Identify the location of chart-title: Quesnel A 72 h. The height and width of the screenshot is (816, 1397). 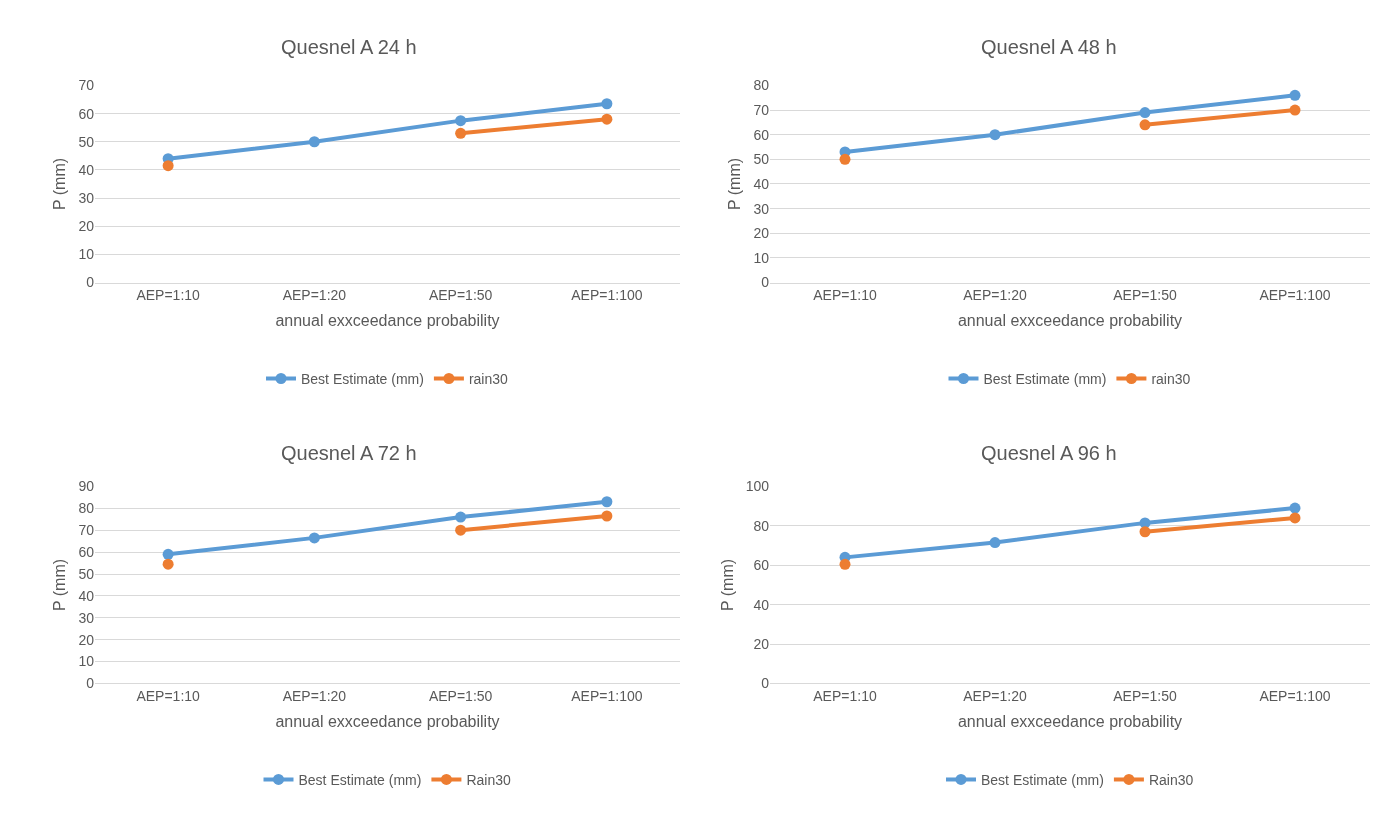
(349, 453).